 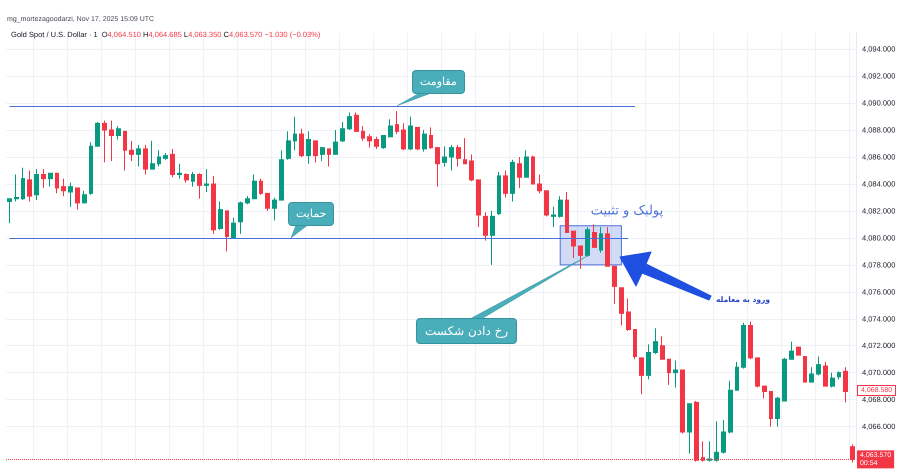 I want to click on annotation: رخ دادن شکست, so click(x=467, y=331).